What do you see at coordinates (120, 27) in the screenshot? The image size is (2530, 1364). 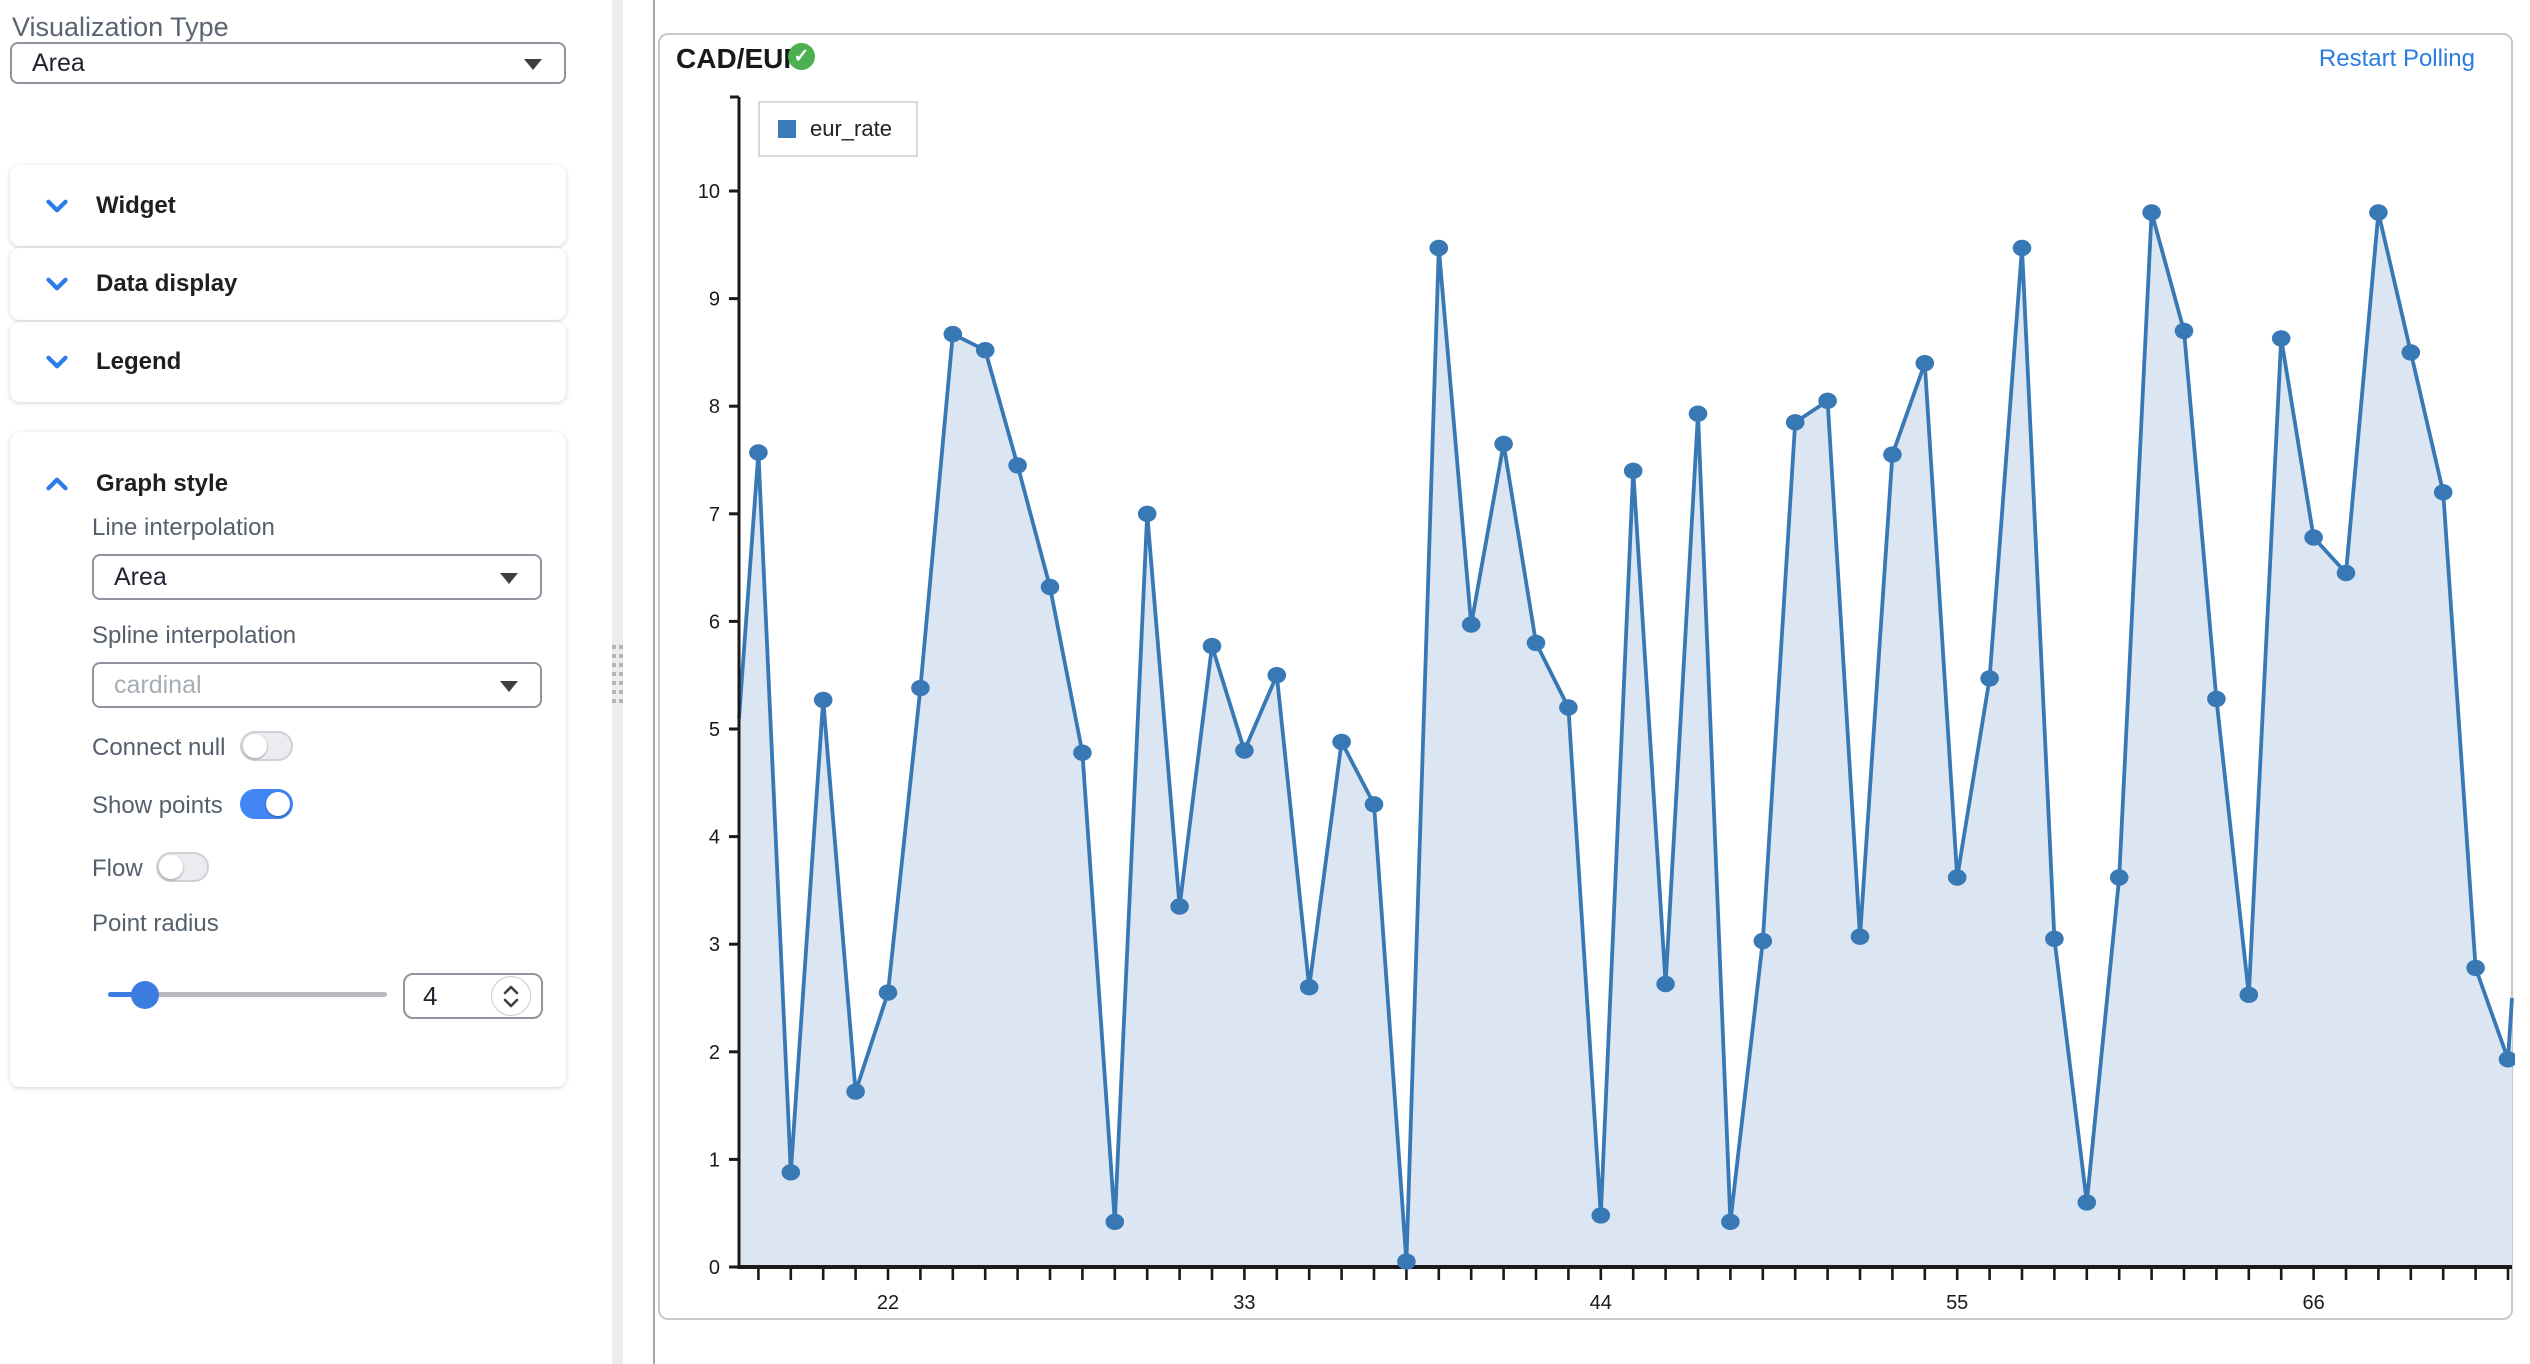 I see `visualization-type-label: Visualization Type` at bounding box center [120, 27].